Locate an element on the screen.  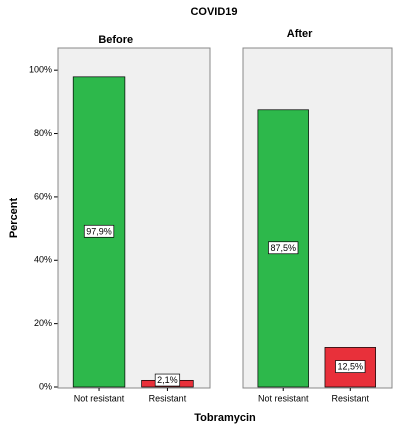
value-label: 87,5% is located at coordinates (283, 248).